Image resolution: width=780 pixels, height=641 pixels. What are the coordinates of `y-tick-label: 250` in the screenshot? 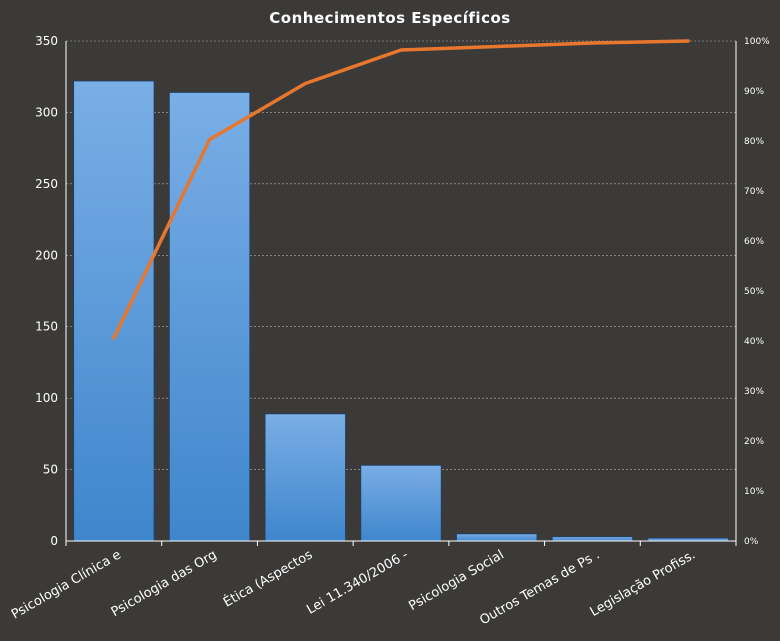 It's located at (46, 184).